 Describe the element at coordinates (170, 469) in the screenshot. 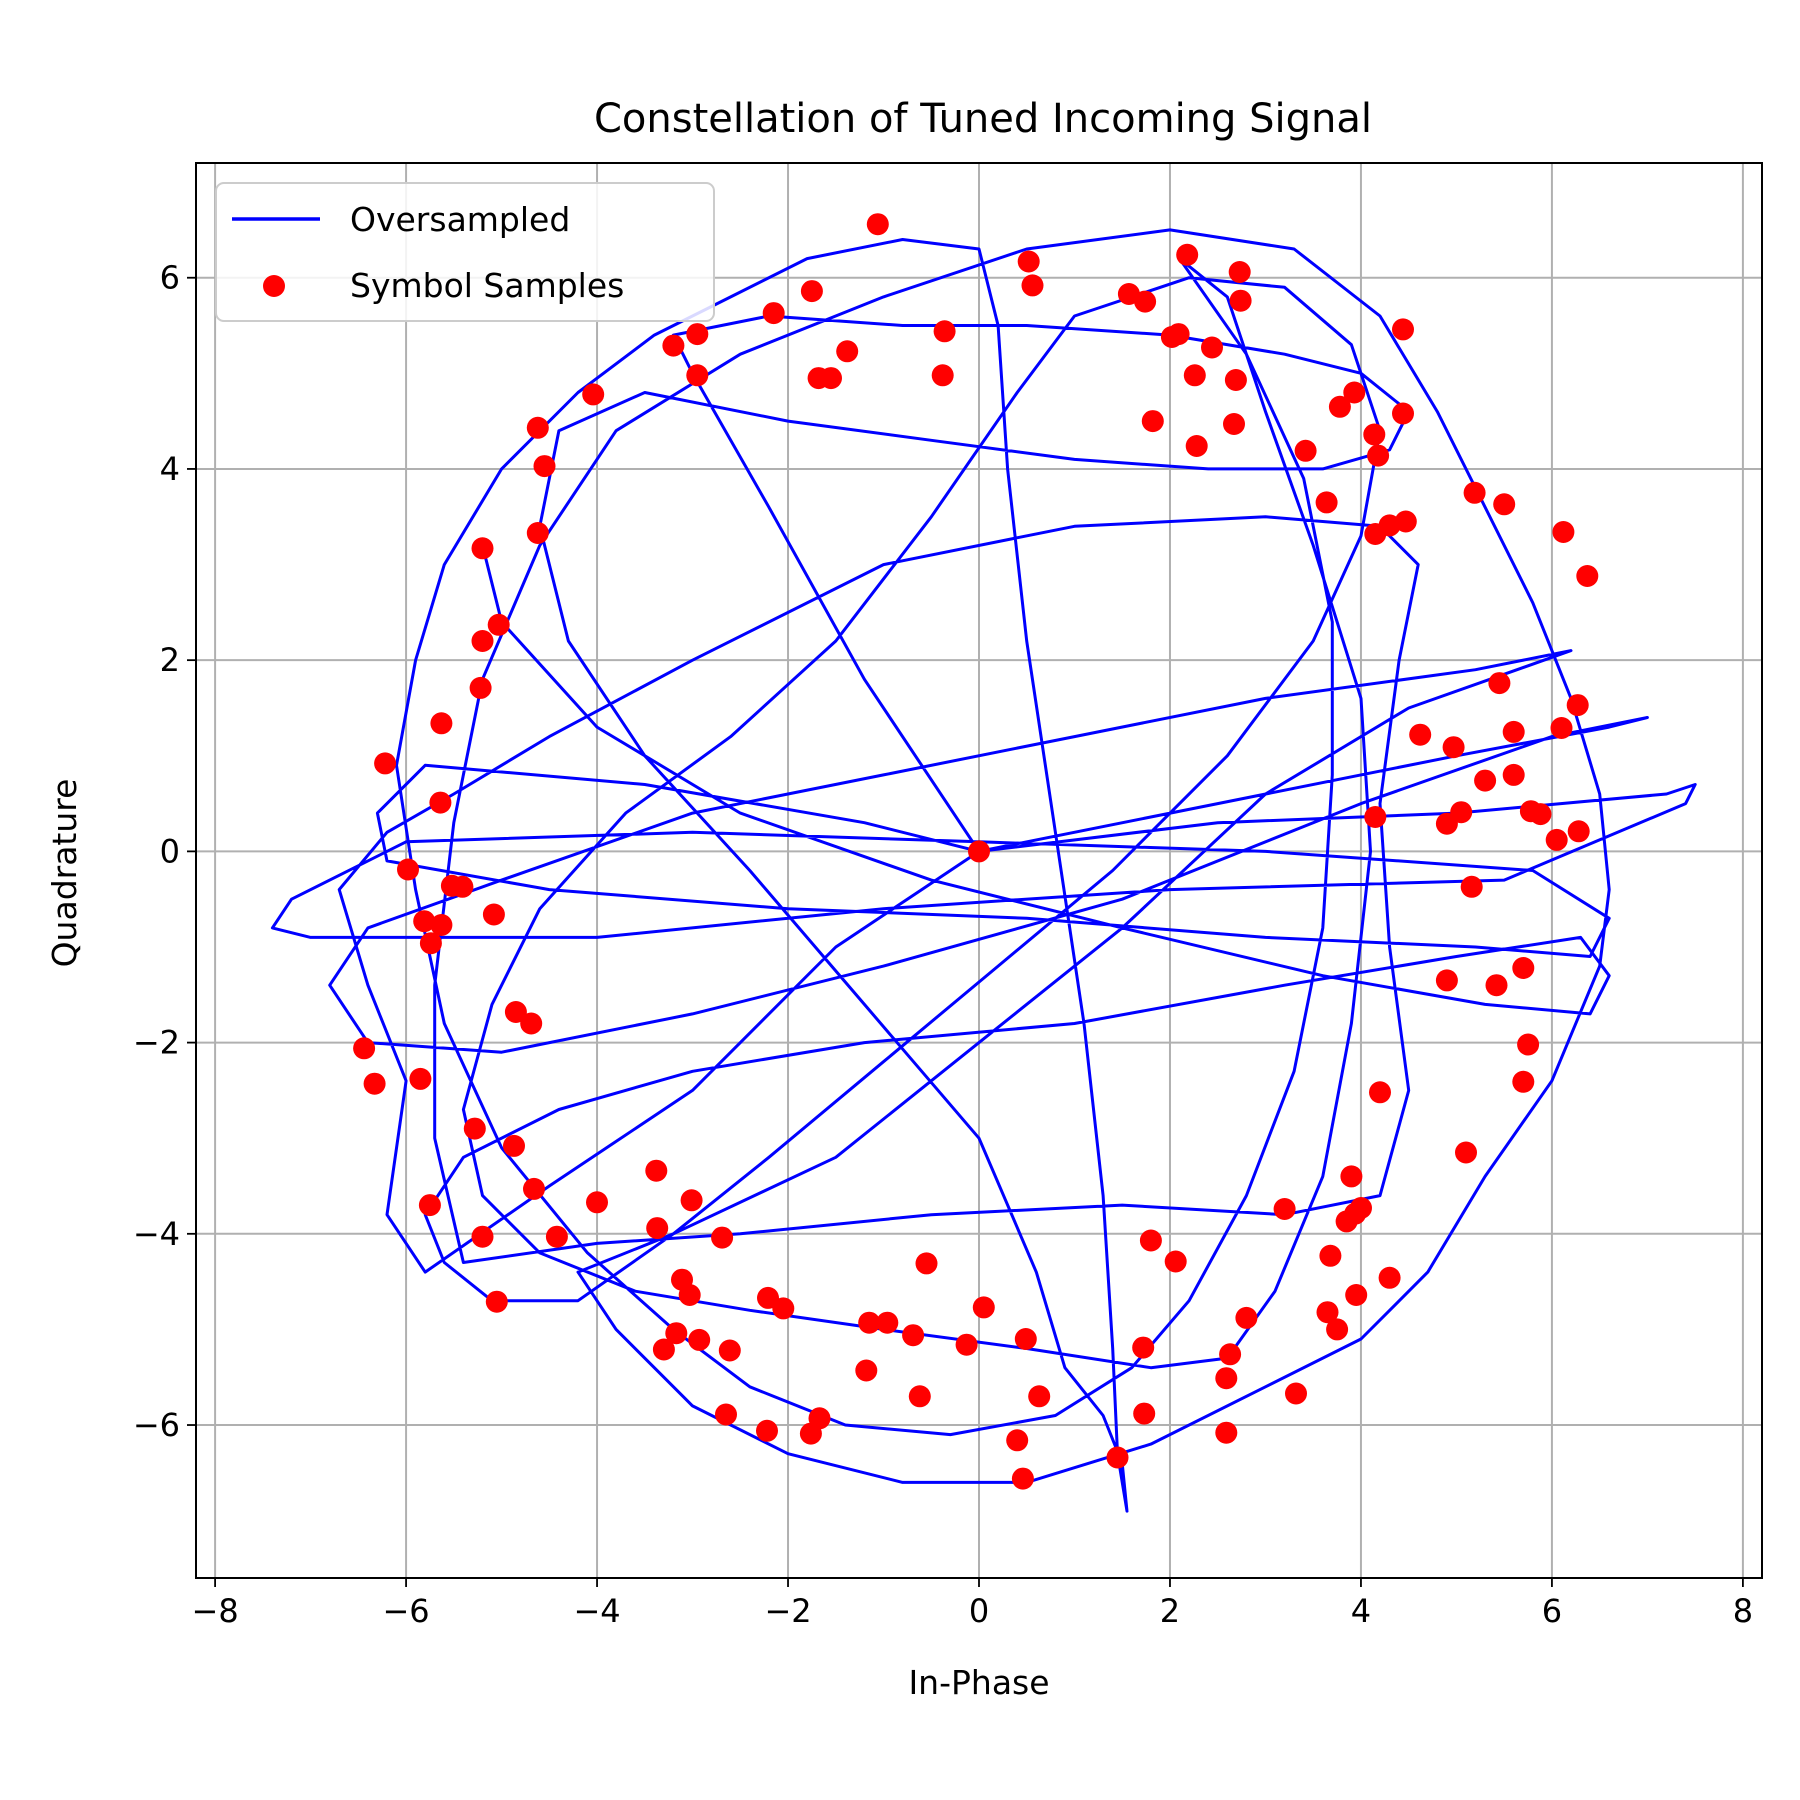

I see `y-tick-label: 4` at that location.